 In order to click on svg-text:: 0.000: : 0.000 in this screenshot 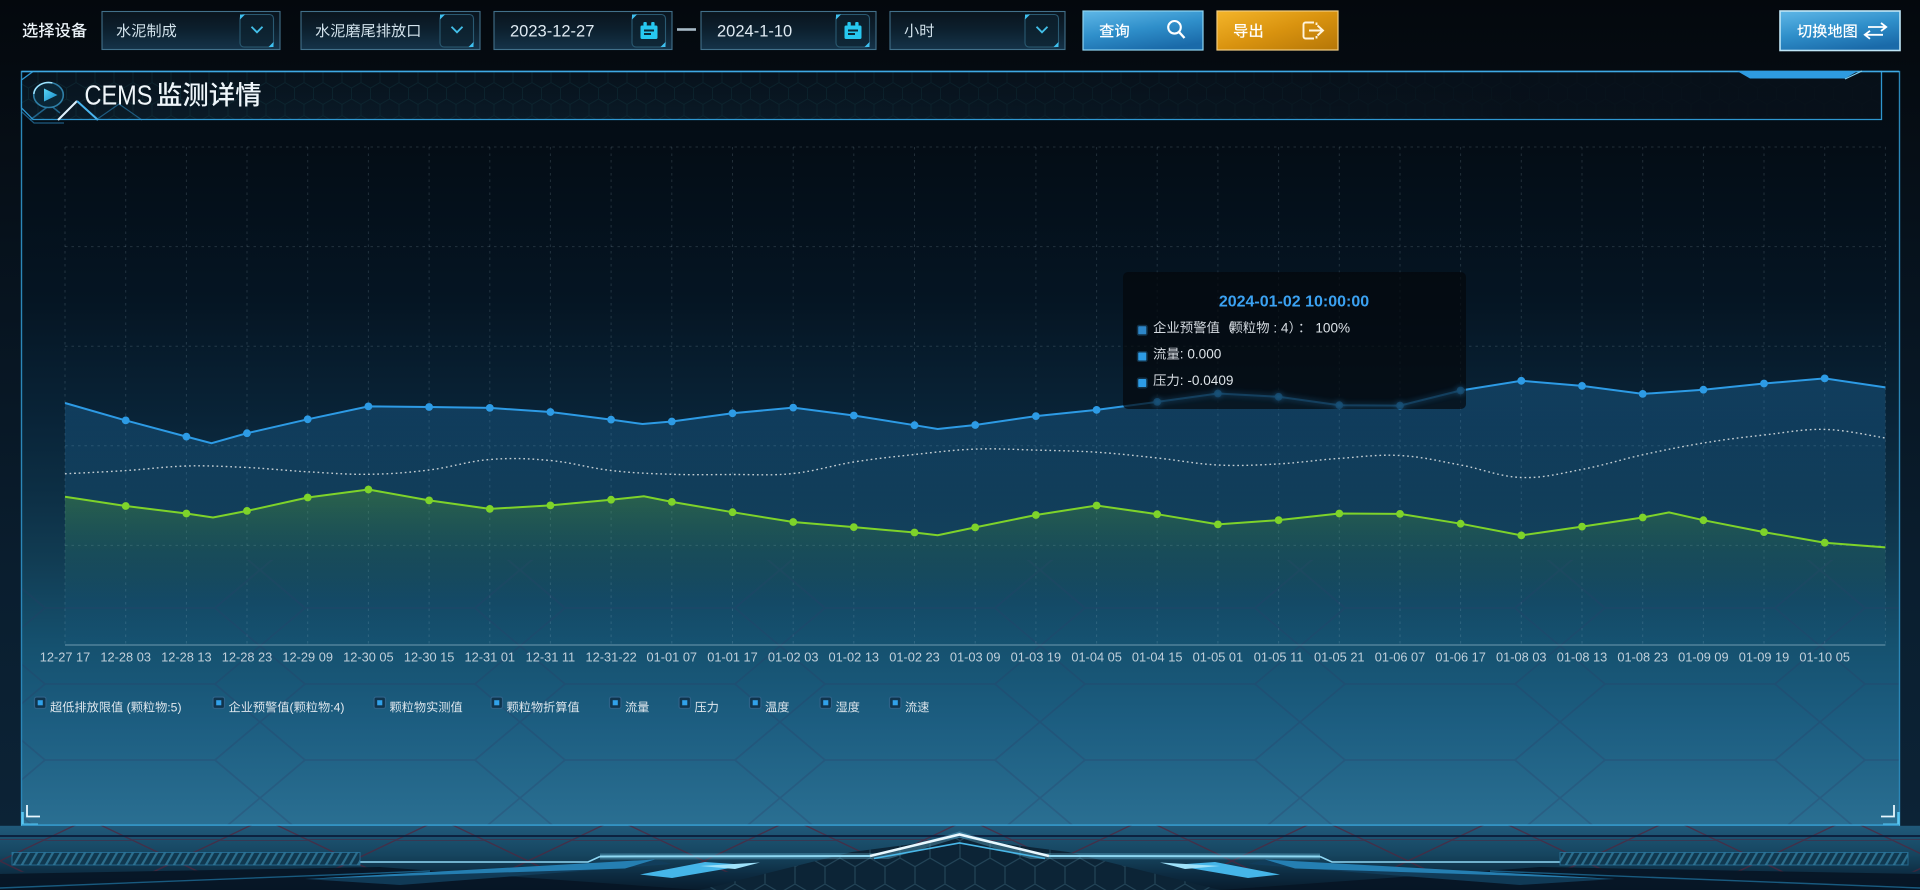, I will do `click(1201, 354)`.